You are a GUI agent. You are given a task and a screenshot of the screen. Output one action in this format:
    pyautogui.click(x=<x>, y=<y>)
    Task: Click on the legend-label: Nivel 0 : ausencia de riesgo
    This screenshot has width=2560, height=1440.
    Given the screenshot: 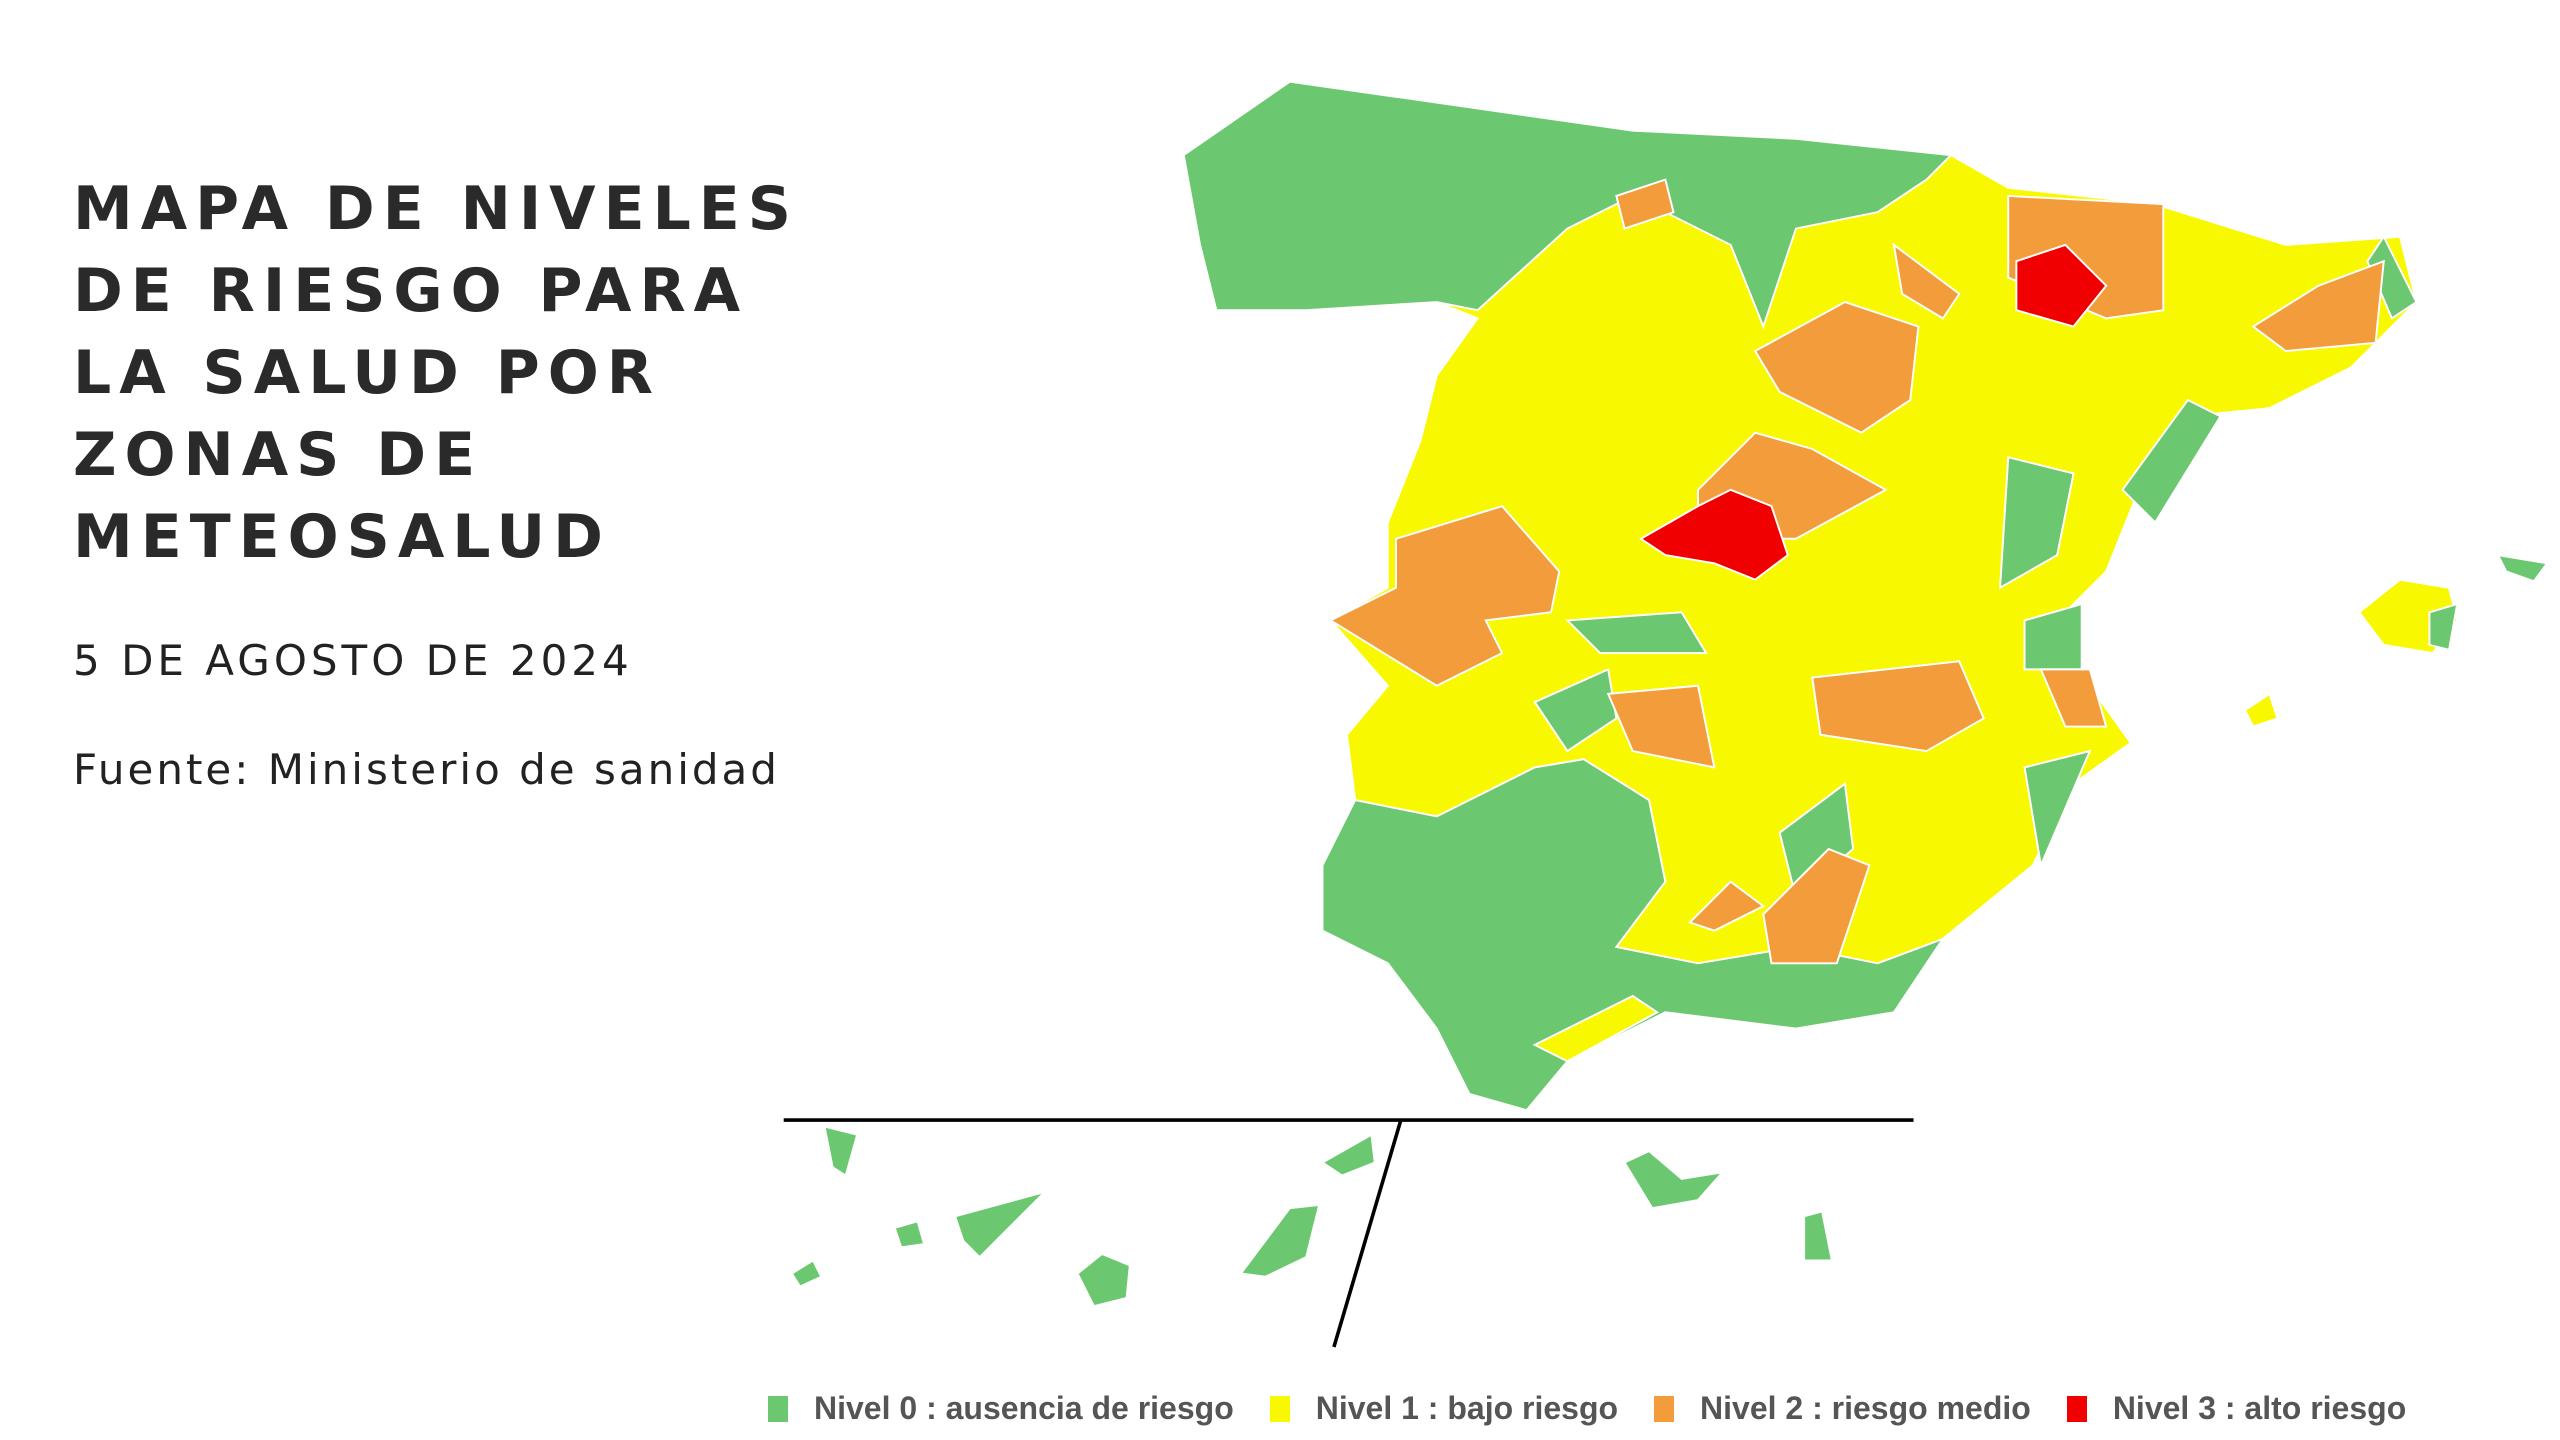 What is the action you would take?
    pyautogui.click(x=1024, y=1408)
    